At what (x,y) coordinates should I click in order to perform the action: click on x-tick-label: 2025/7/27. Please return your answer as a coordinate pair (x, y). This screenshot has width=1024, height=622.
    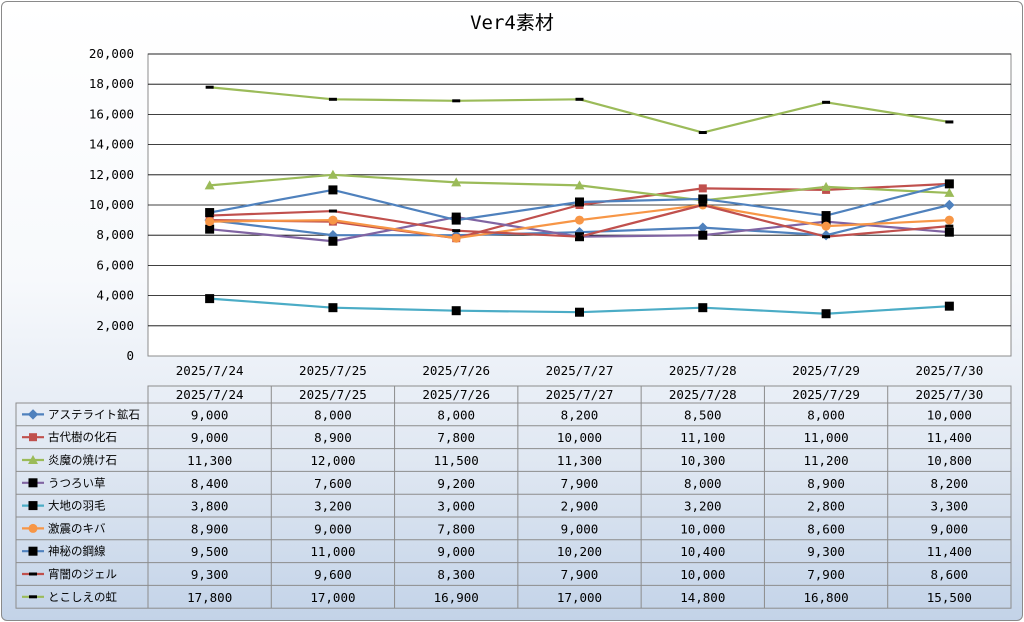
    Looking at the image, I should click on (580, 370).